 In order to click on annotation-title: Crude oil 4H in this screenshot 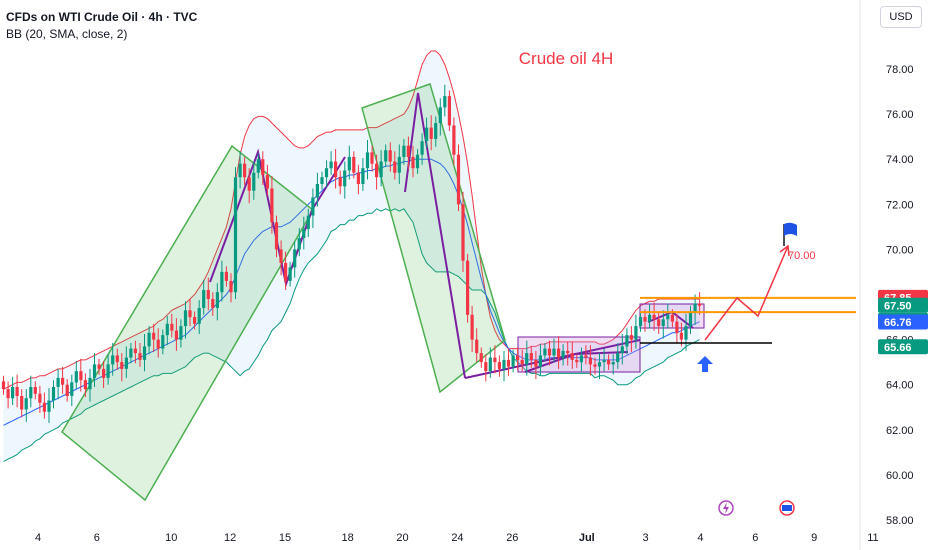, I will do `click(566, 58)`.